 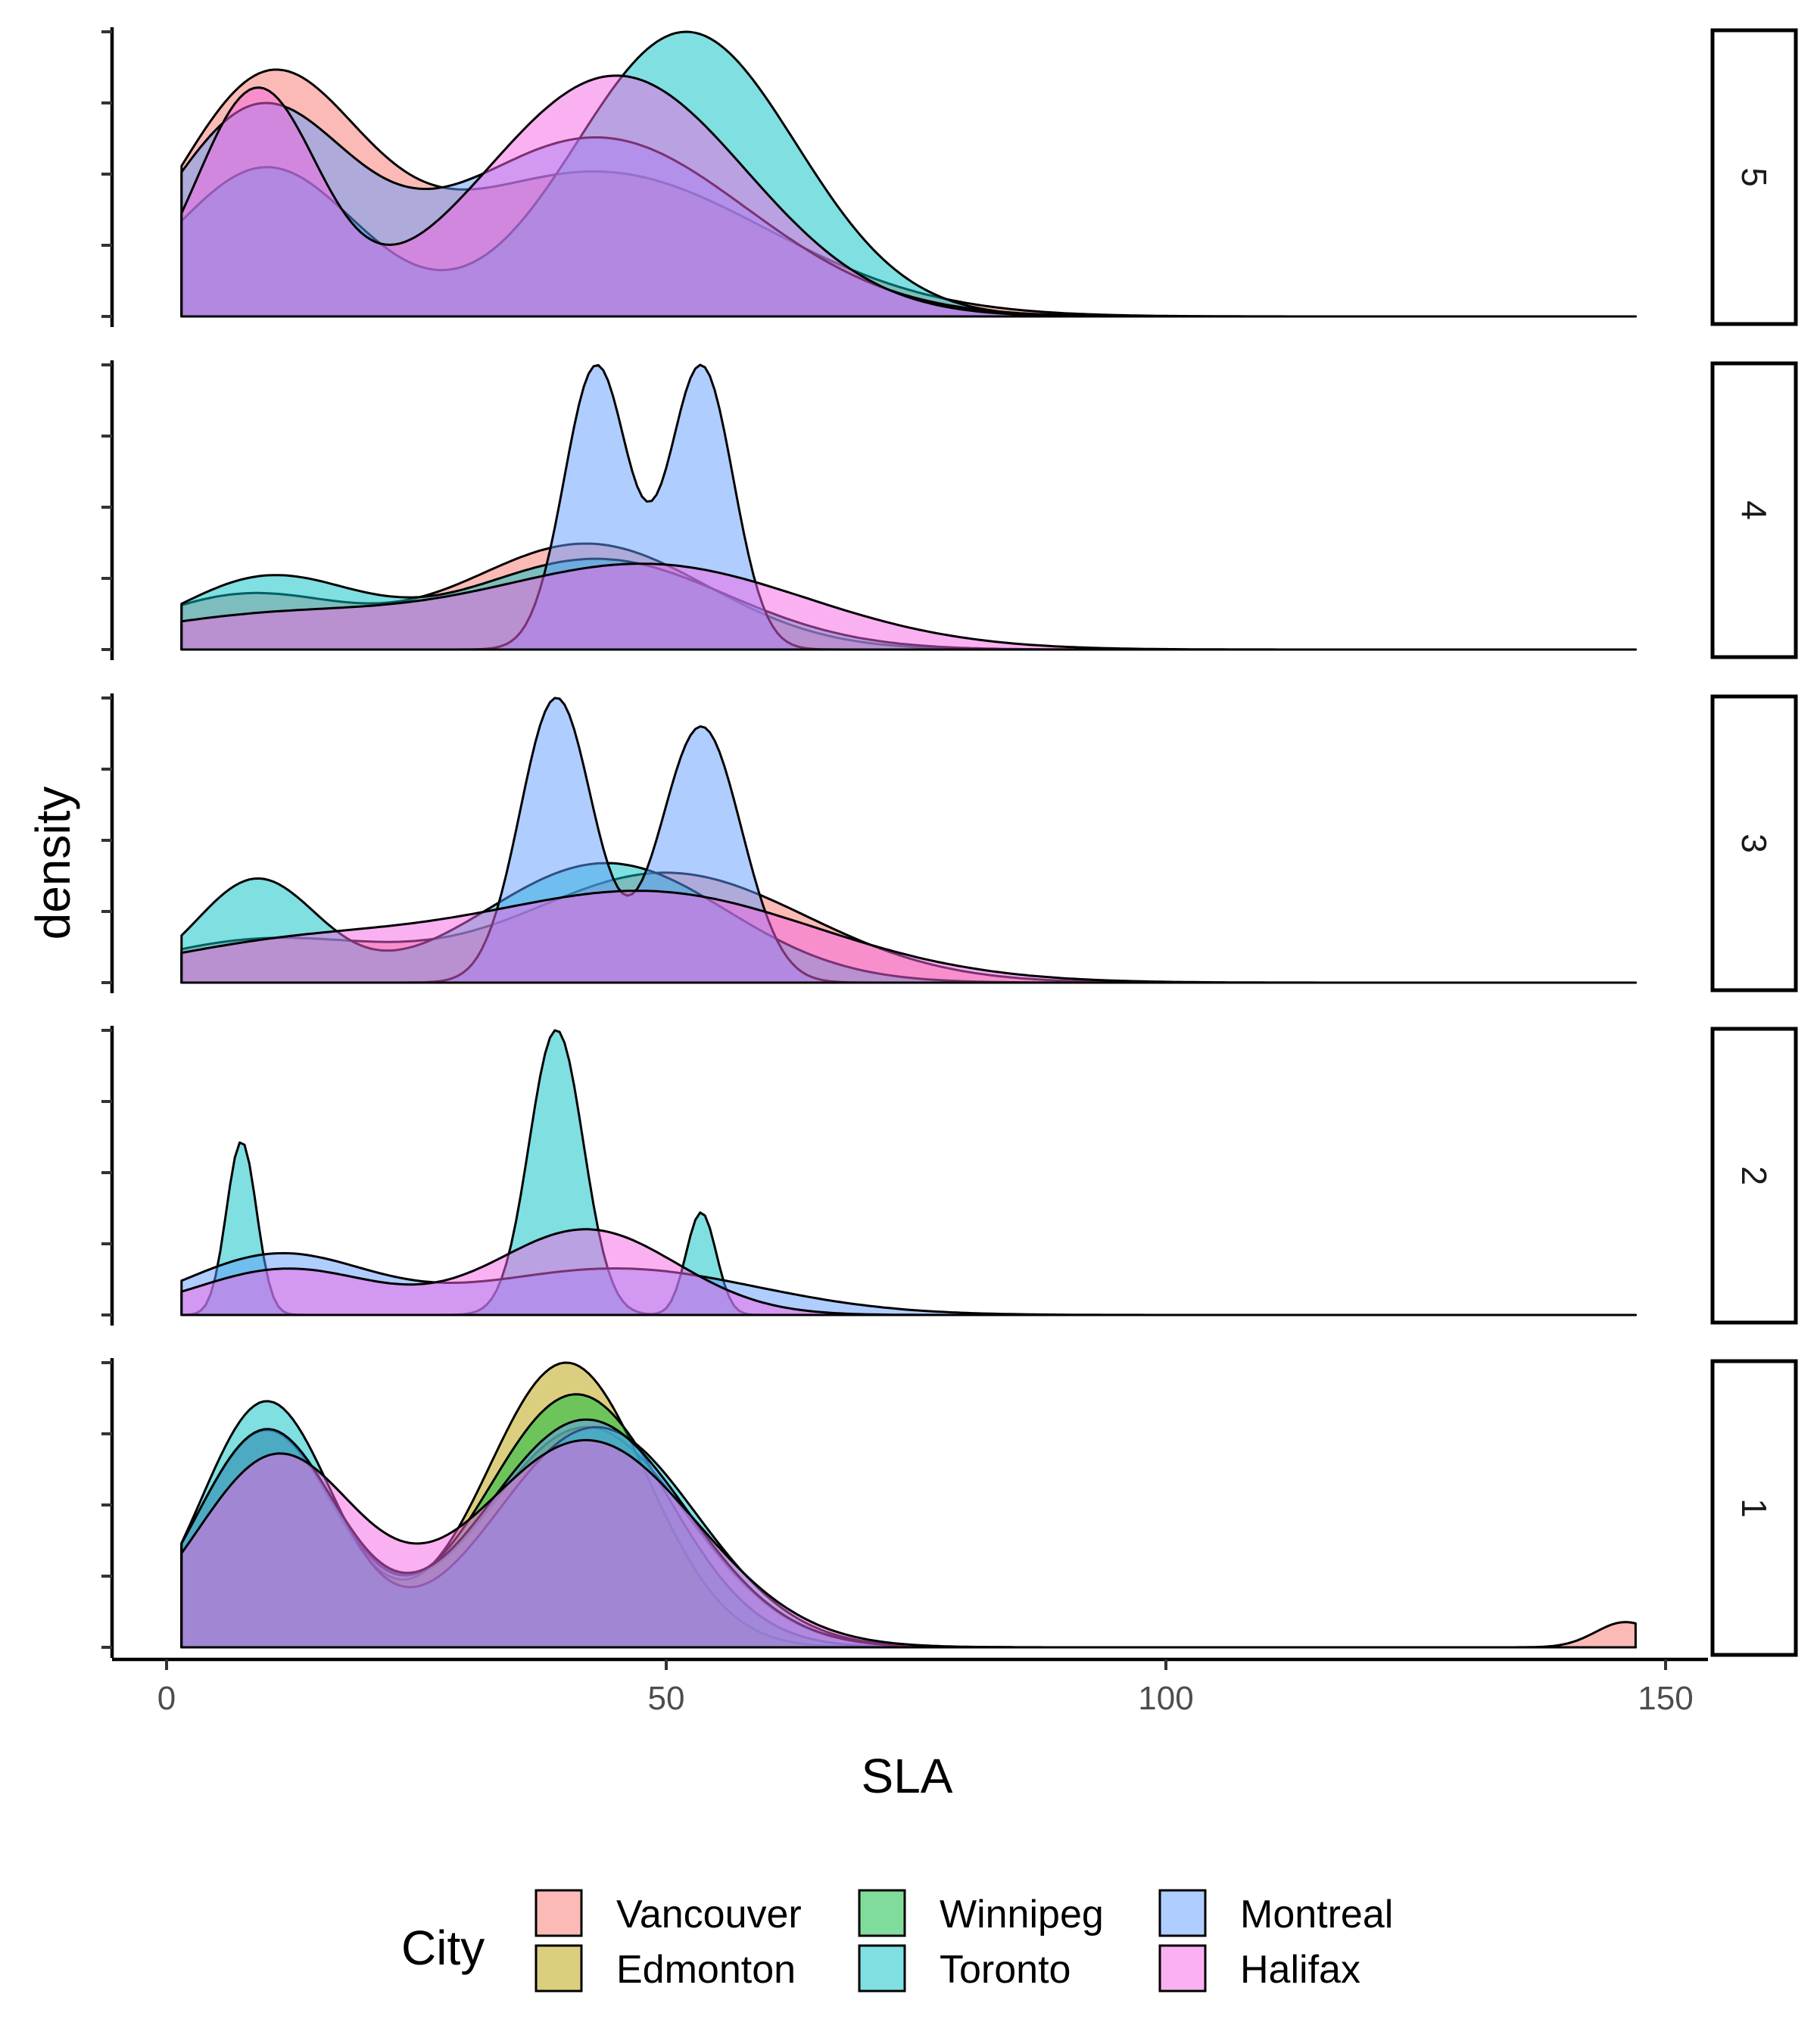 What do you see at coordinates (709, 1915) in the screenshot?
I see `legend-label: Vancouver` at bounding box center [709, 1915].